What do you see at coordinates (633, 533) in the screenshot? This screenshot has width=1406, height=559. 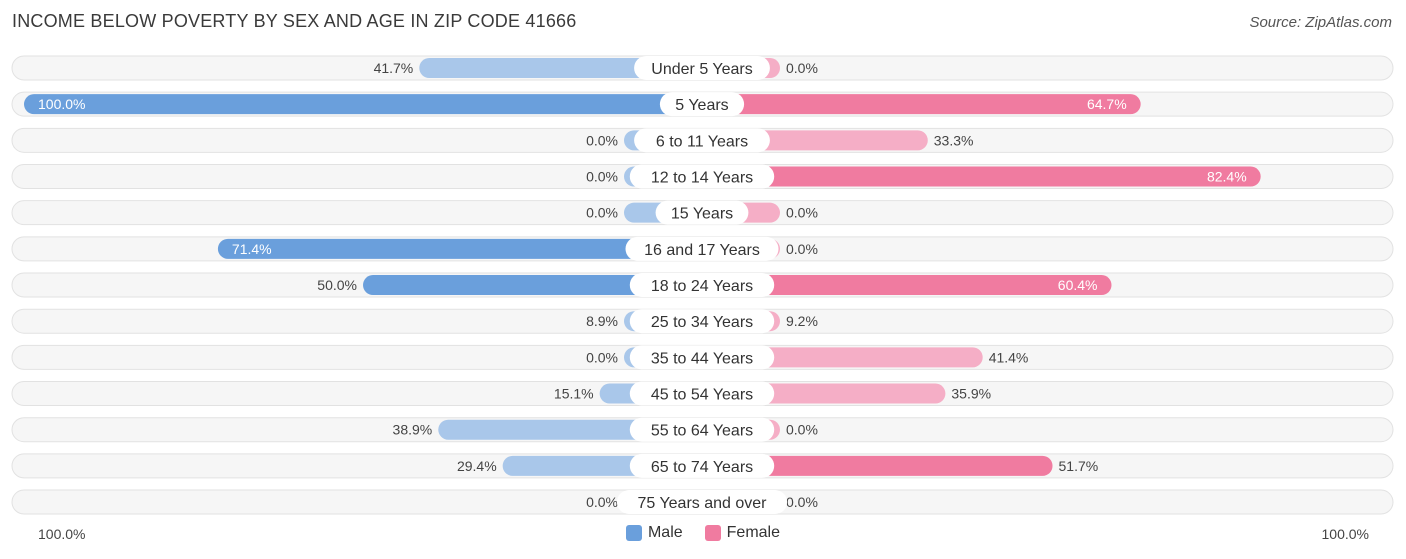 I see `male-swatch` at bounding box center [633, 533].